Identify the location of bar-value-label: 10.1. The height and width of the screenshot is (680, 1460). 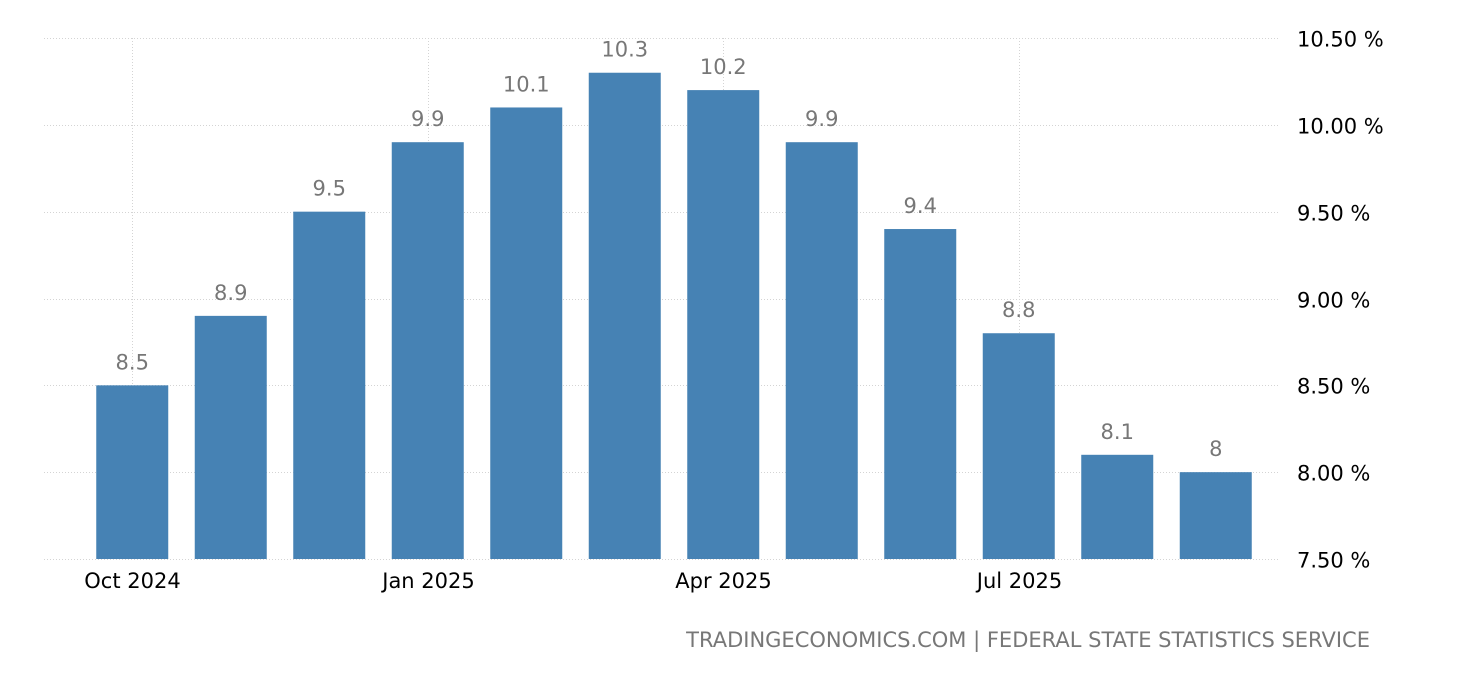
(526, 84).